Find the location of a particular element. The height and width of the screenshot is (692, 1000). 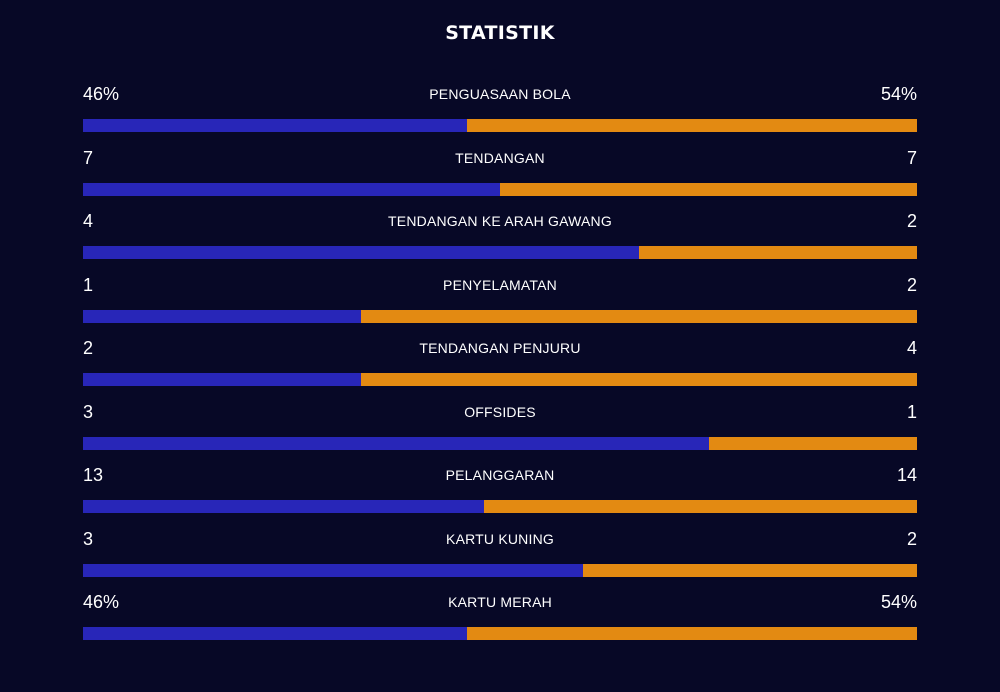

stat-row-header: PENYELAMATAN 1 2 is located at coordinates (500, 285).